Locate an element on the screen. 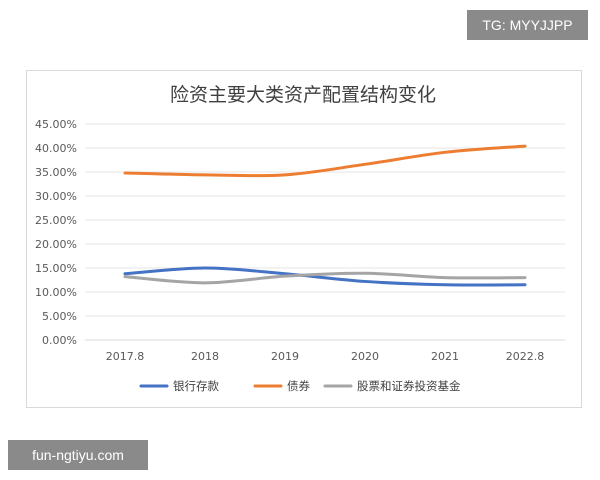 The width and height of the screenshot is (600, 480). x-tick-label: 2018 is located at coordinates (205, 356).